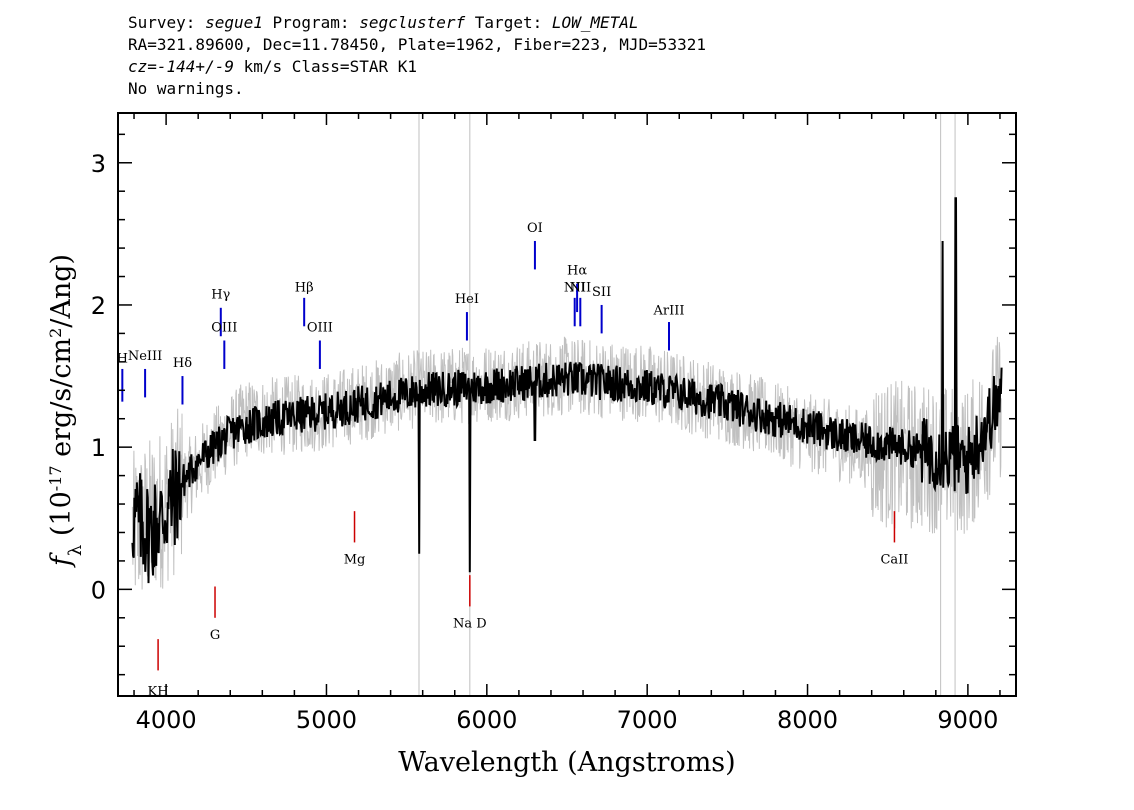  Describe the element at coordinates (668, 310) in the screenshot. I see `emission-line-label: ArIII` at that location.